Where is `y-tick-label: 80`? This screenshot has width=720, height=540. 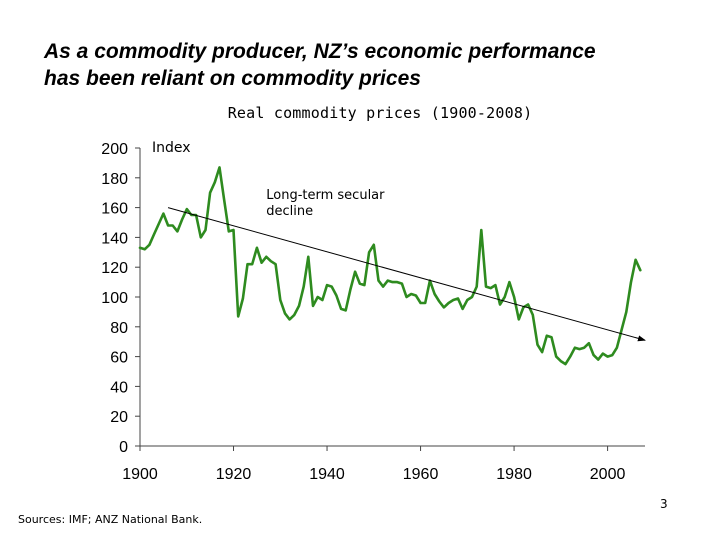 y-tick-label: 80 is located at coordinates (119, 328).